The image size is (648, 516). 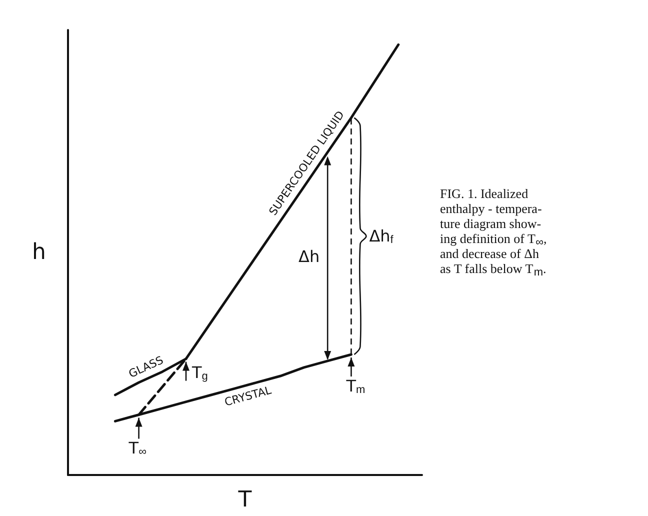 I want to click on y-axis-title: h, so click(x=39, y=252).